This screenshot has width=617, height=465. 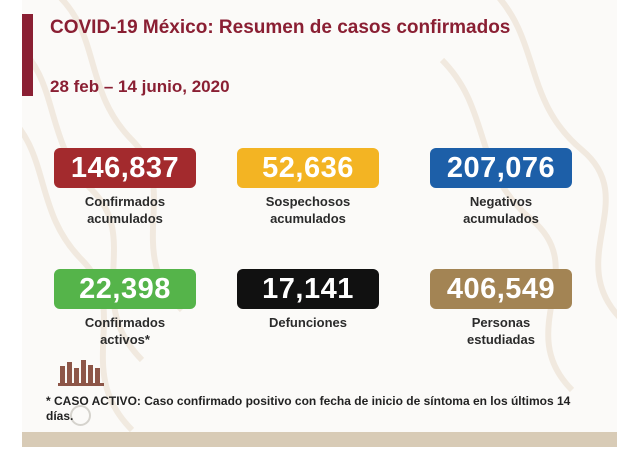 What do you see at coordinates (501, 331) in the screenshot?
I see `stat-label: Personas estudiadas` at bounding box center [501, 331].